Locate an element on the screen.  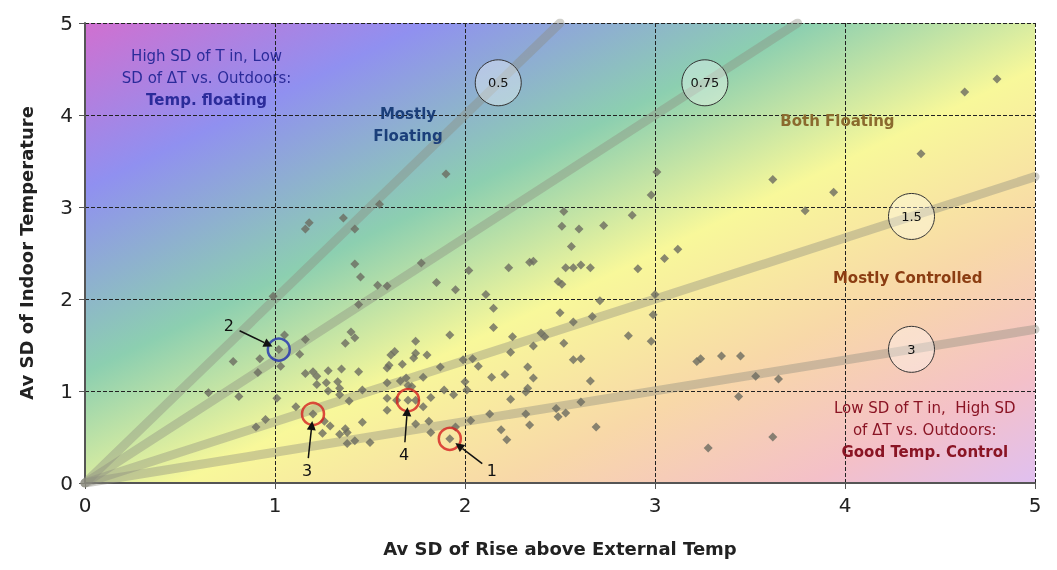
series-label: 0.5 is located at coordinates (498, 83).